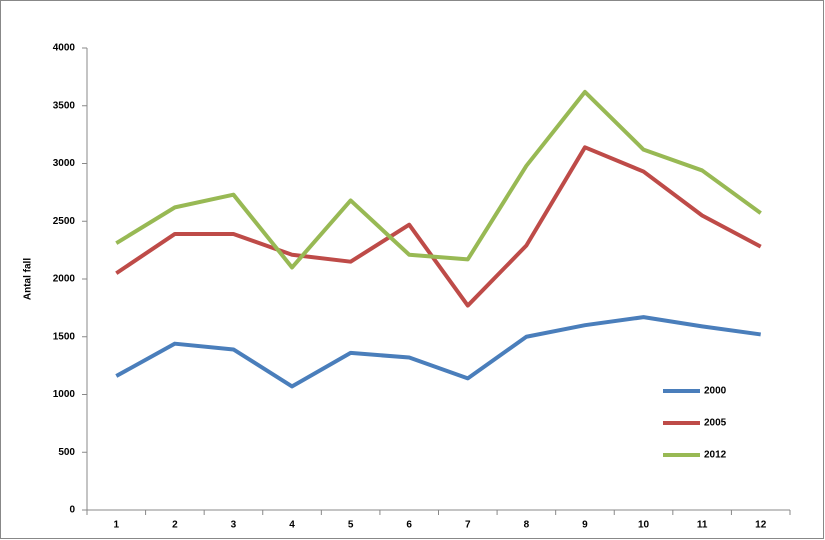  I want to click on x-tick-label: 7, so click(468, 525).